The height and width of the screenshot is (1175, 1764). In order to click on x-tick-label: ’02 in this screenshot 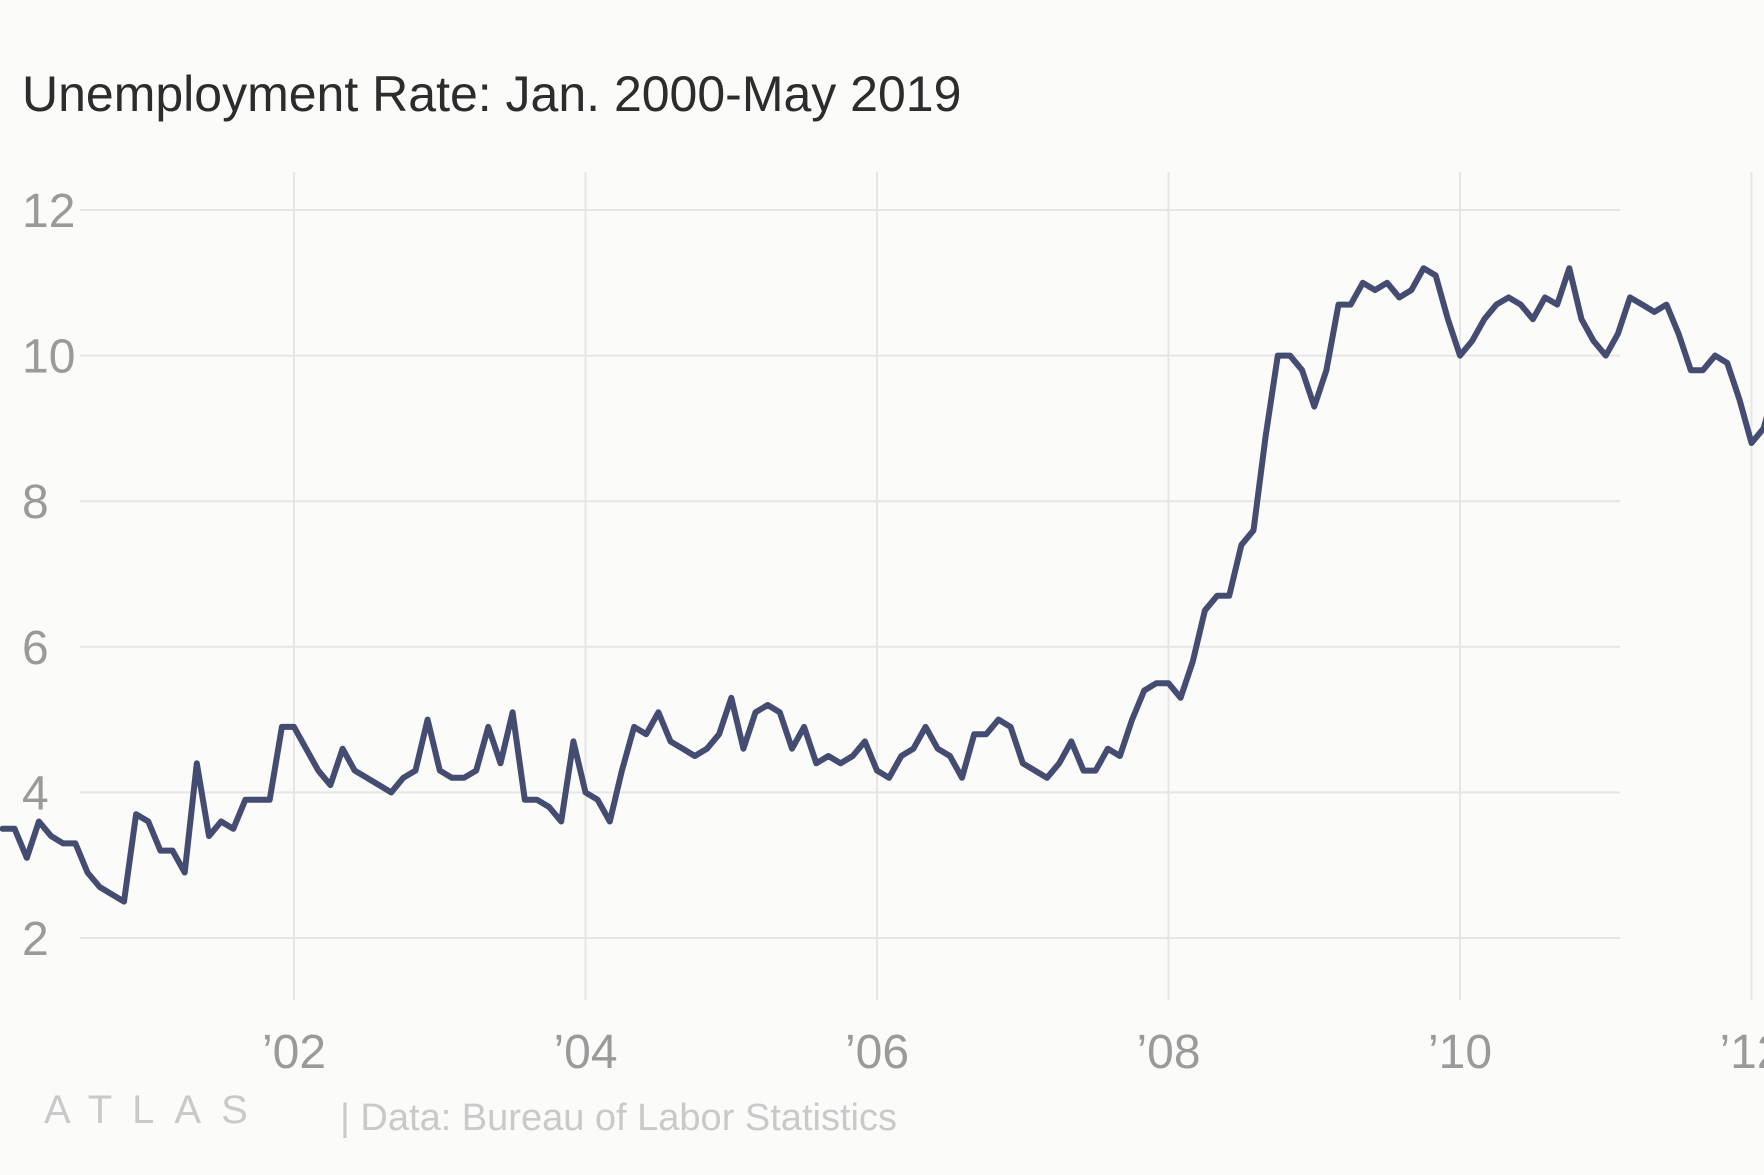, I will do `click(294, 1052)`.